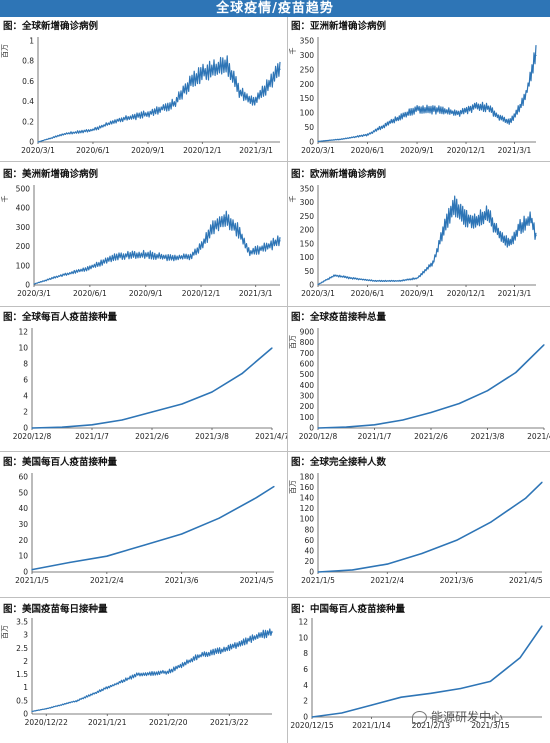 The height and width of the screenshot is (743, 550). Describe the element at coordinates (515, 293) in the screenshot. I see `x-tick-label: 2021/3/1` at that location.